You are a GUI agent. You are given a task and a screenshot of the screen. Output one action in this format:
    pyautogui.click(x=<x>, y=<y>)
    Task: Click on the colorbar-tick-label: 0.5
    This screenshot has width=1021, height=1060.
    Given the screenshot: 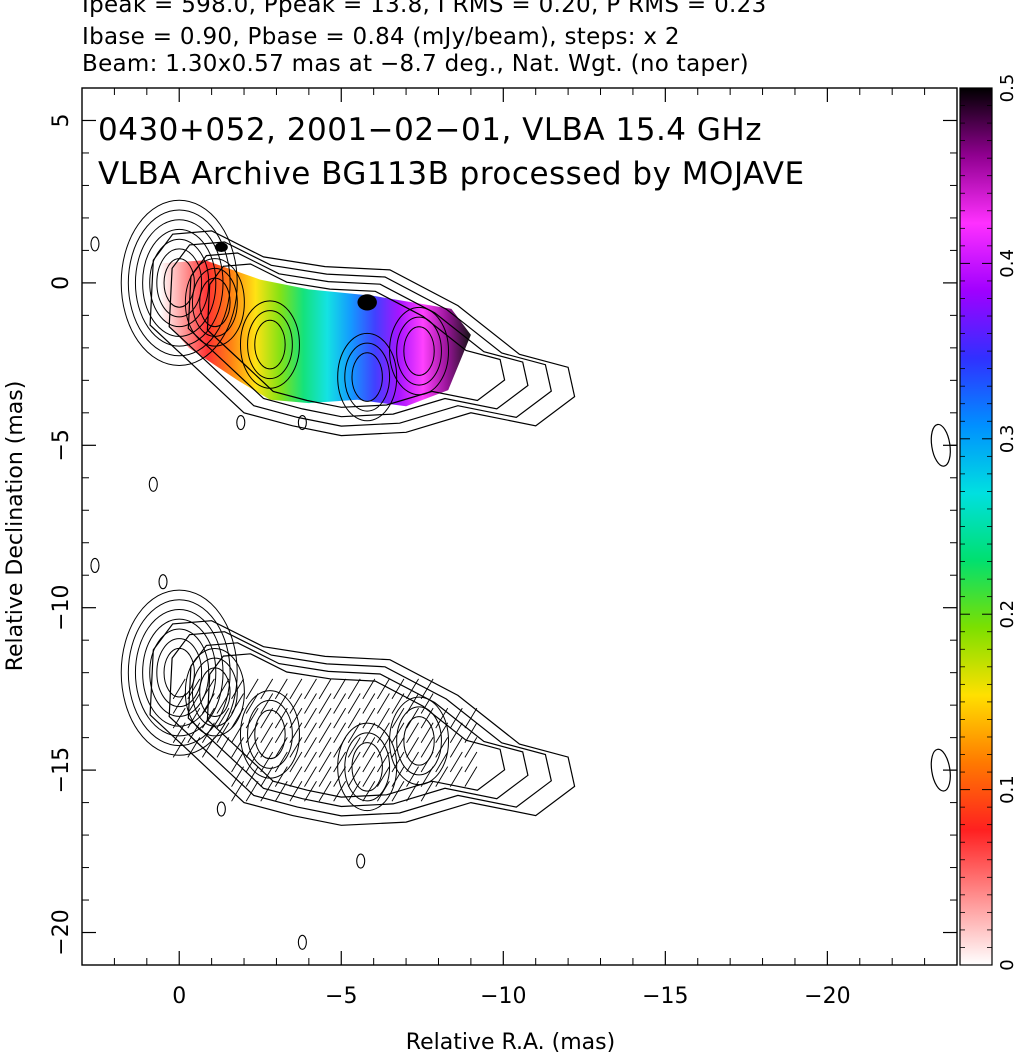 What is the action you would take?
    pyautogui.click(x=1007, y=88)
    